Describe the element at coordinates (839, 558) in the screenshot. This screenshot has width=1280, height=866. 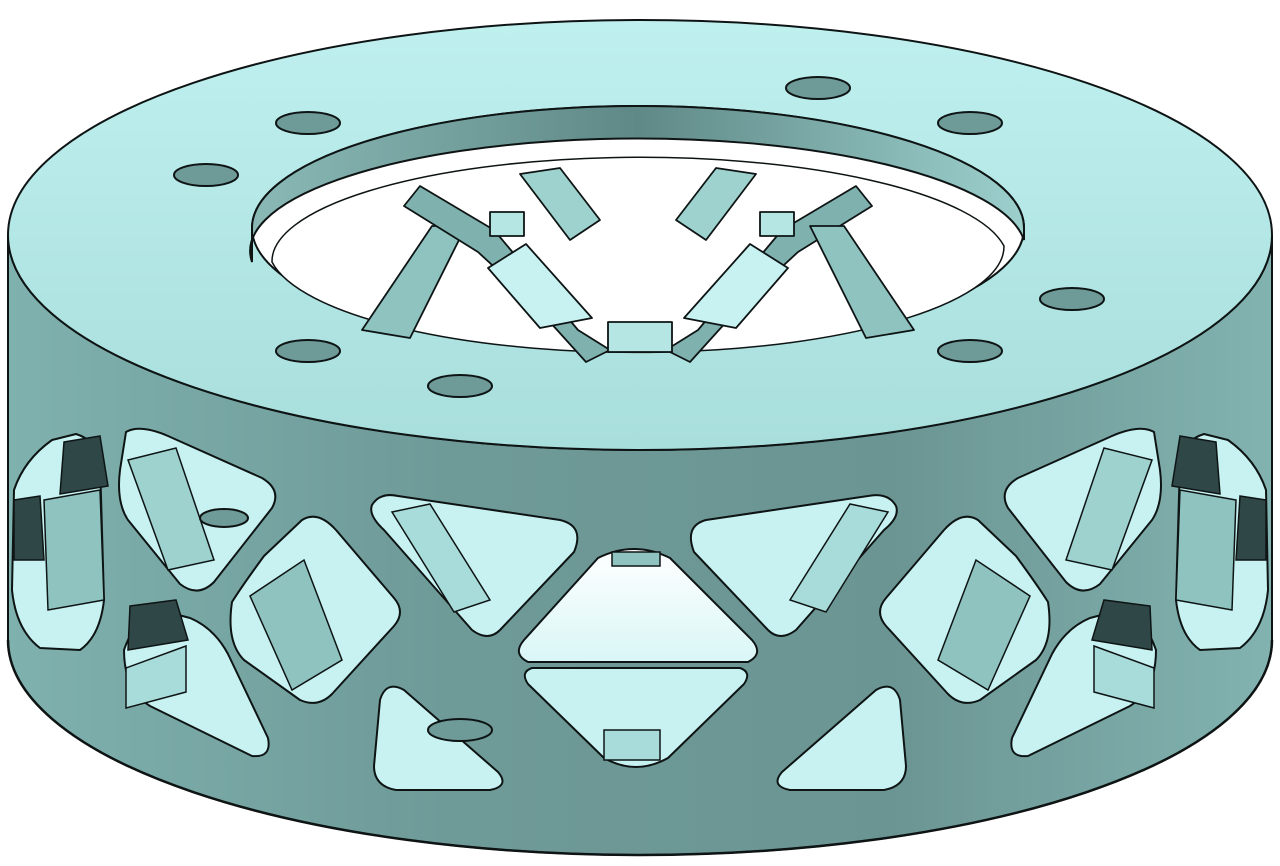
I see `strut-face-upper-right` at that location.